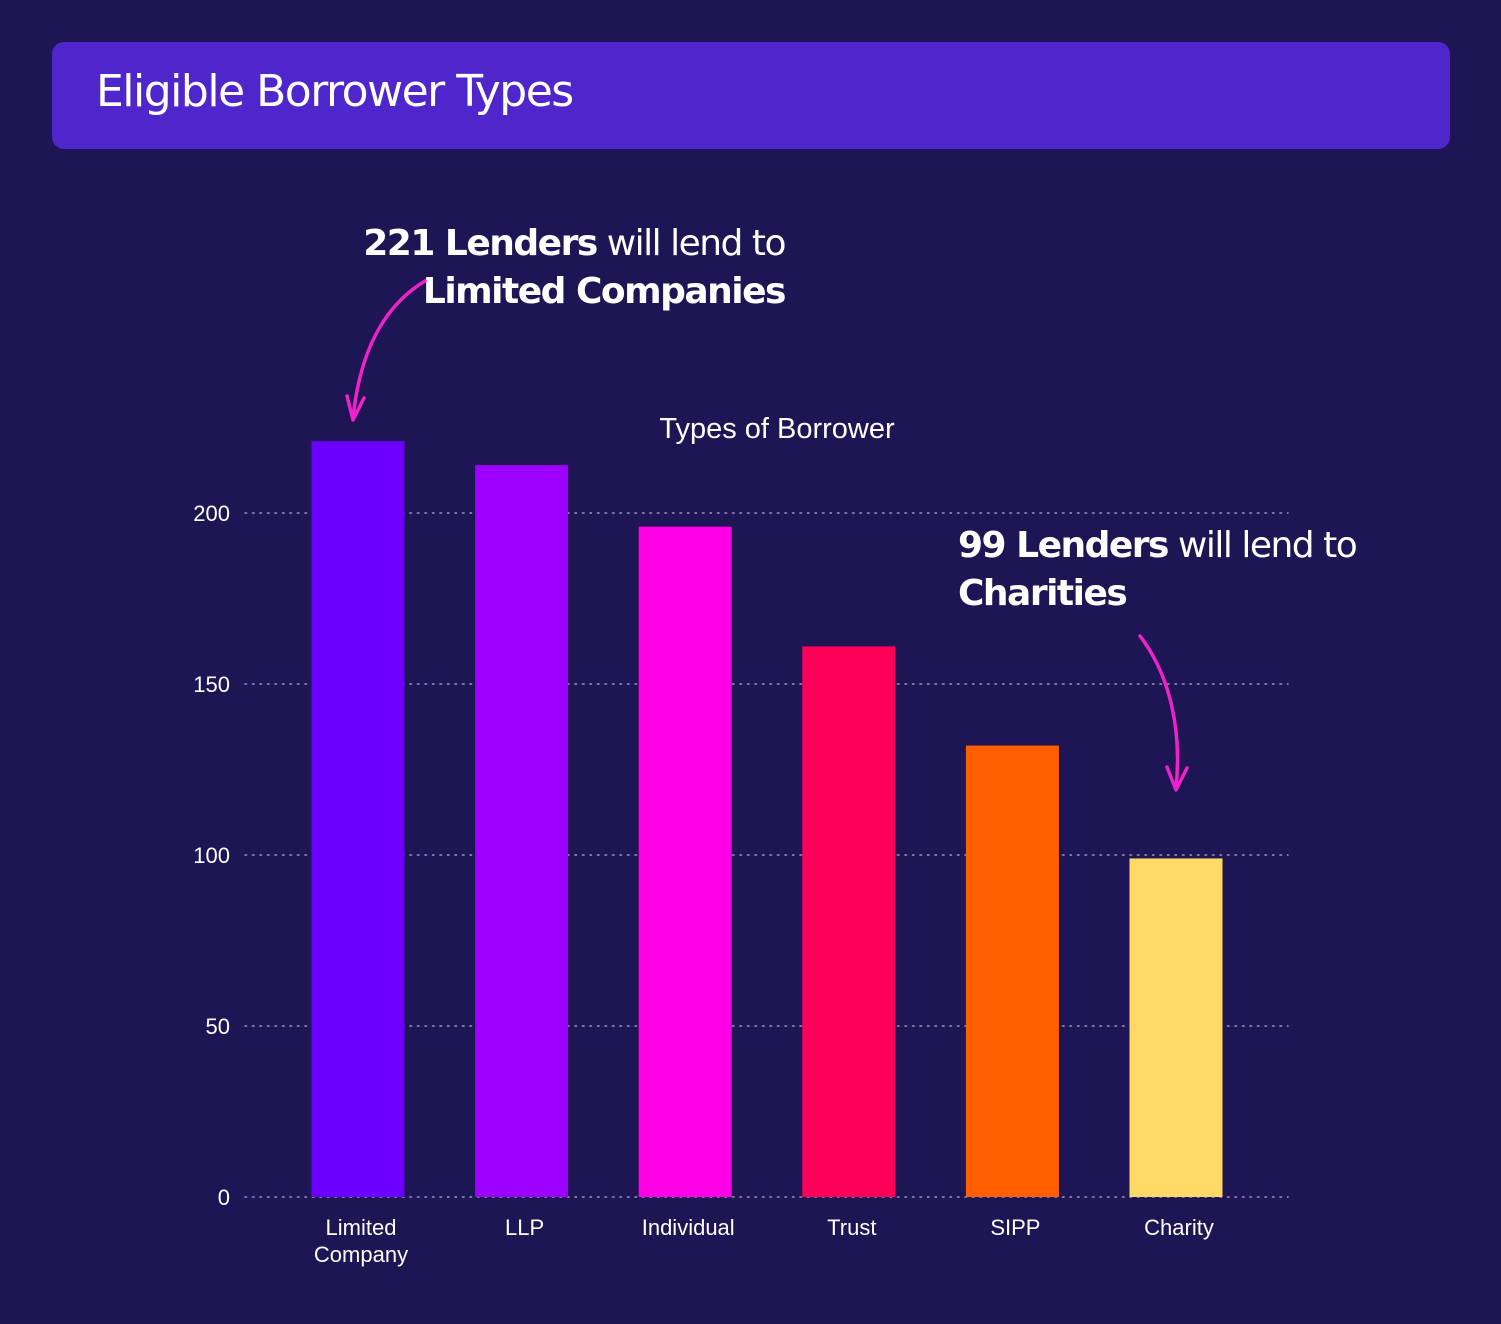 The width and height of the screenshot is (1501, 1324). What do you see at coordinates (1179, 1227) in the screenshot?
I see `x-tick-label: Charity` at bounding box center [1179, 1227].